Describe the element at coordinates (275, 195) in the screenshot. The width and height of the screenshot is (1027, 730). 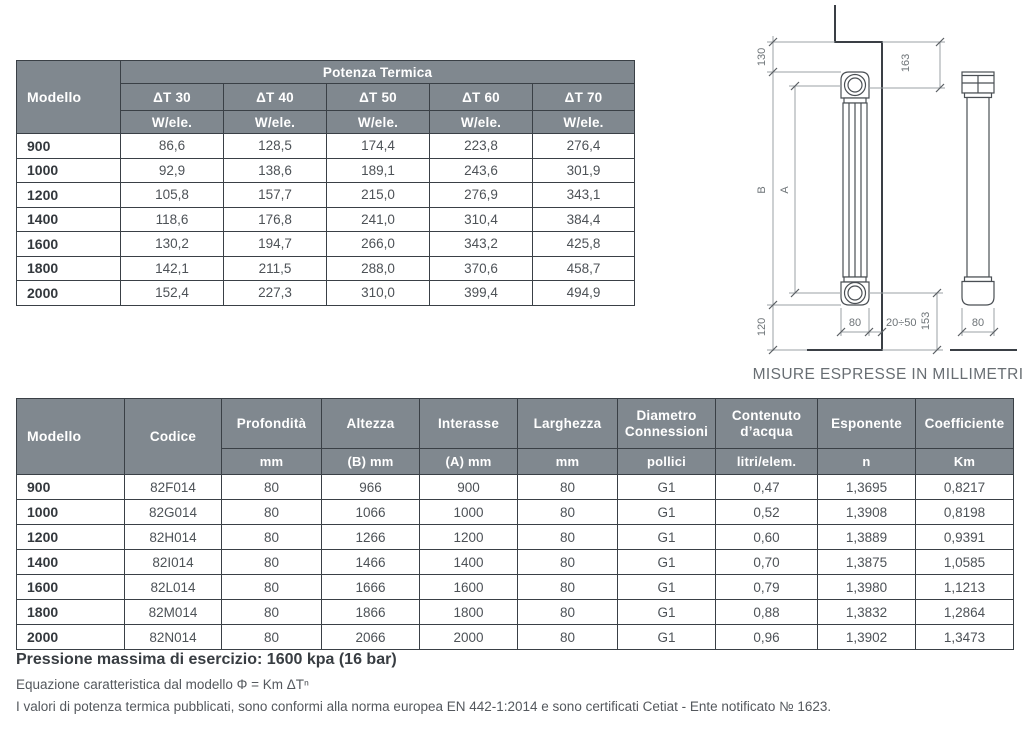
I see `value-cell: 157,7` at that location.